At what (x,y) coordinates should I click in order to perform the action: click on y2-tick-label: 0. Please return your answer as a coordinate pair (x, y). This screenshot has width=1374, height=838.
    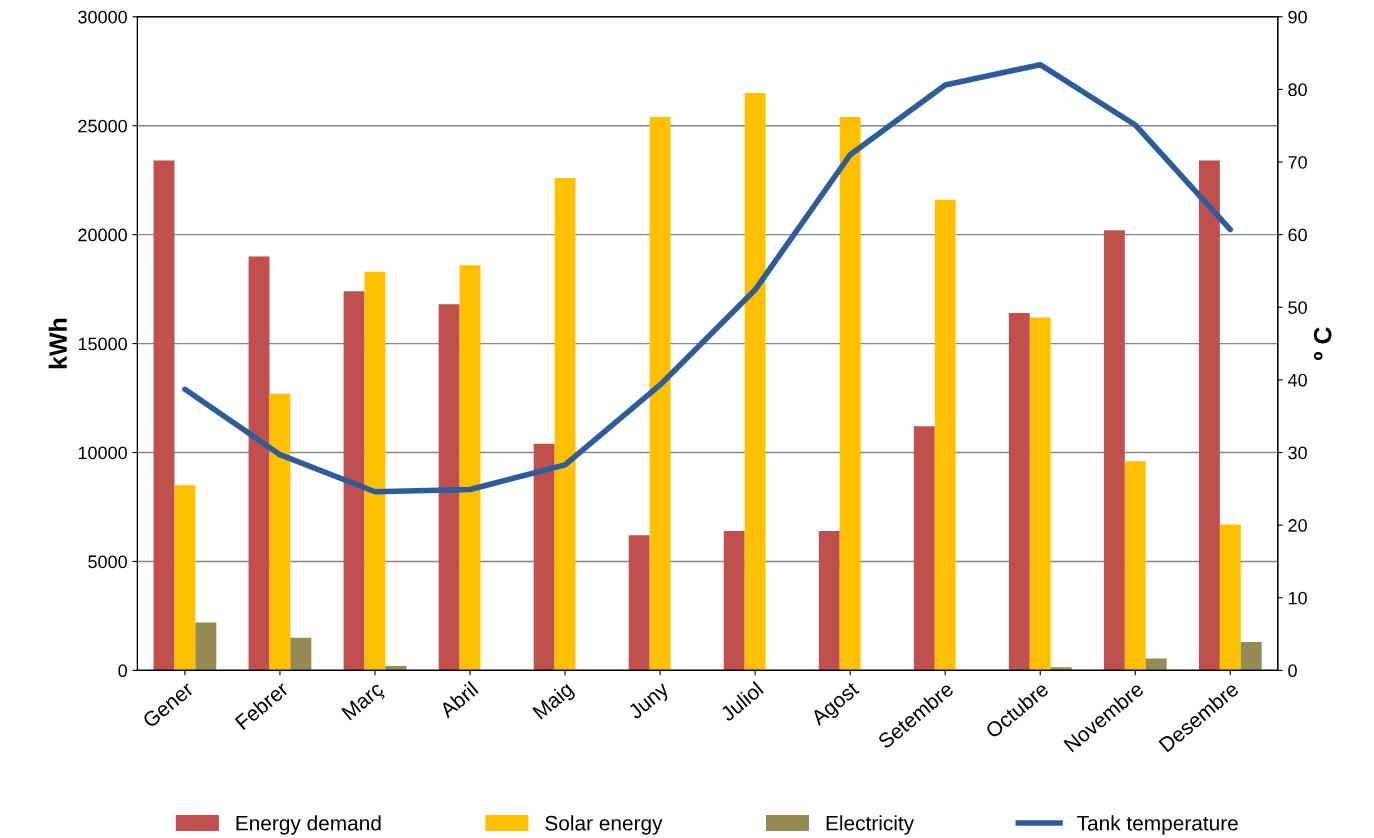
    Looking at the image, I should click on (1292, 671).